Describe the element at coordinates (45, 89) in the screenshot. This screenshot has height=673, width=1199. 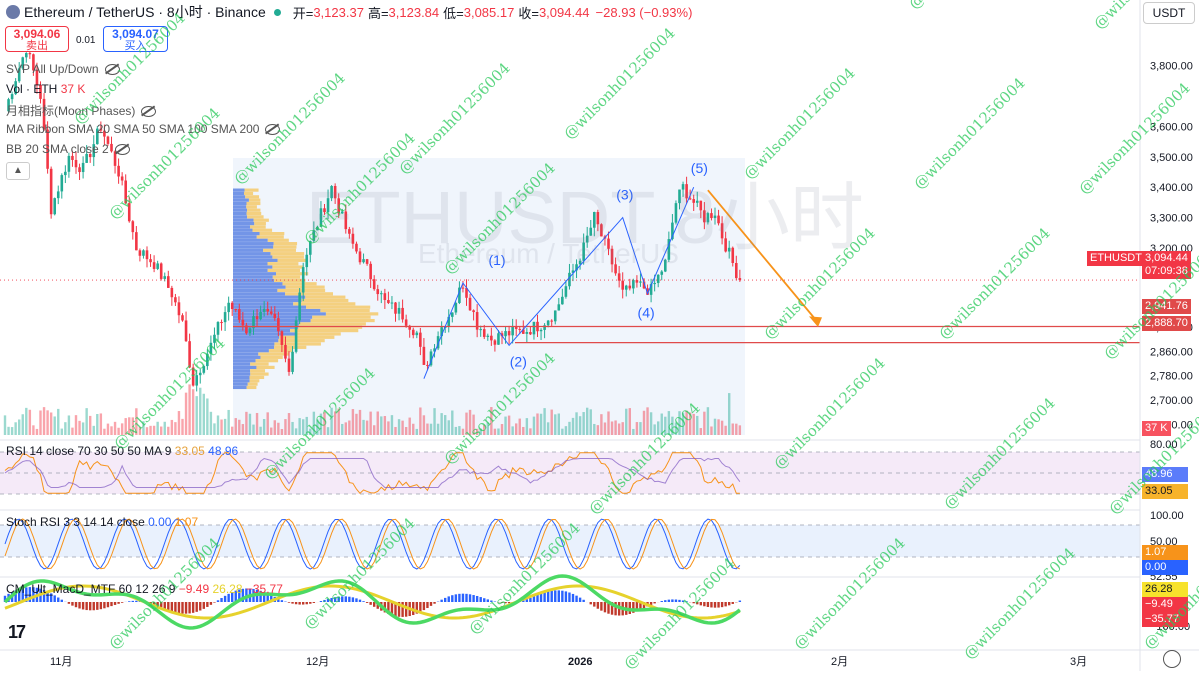
I see `indicator-volume: Vol · ETH 37 K` at that location.